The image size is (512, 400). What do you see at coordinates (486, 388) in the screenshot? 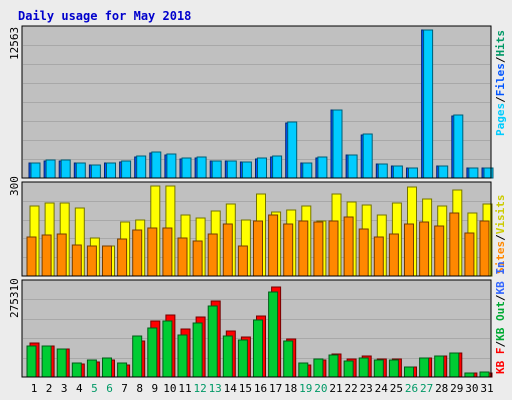
I see `day-label: 31` at bounding box center [486, 388].